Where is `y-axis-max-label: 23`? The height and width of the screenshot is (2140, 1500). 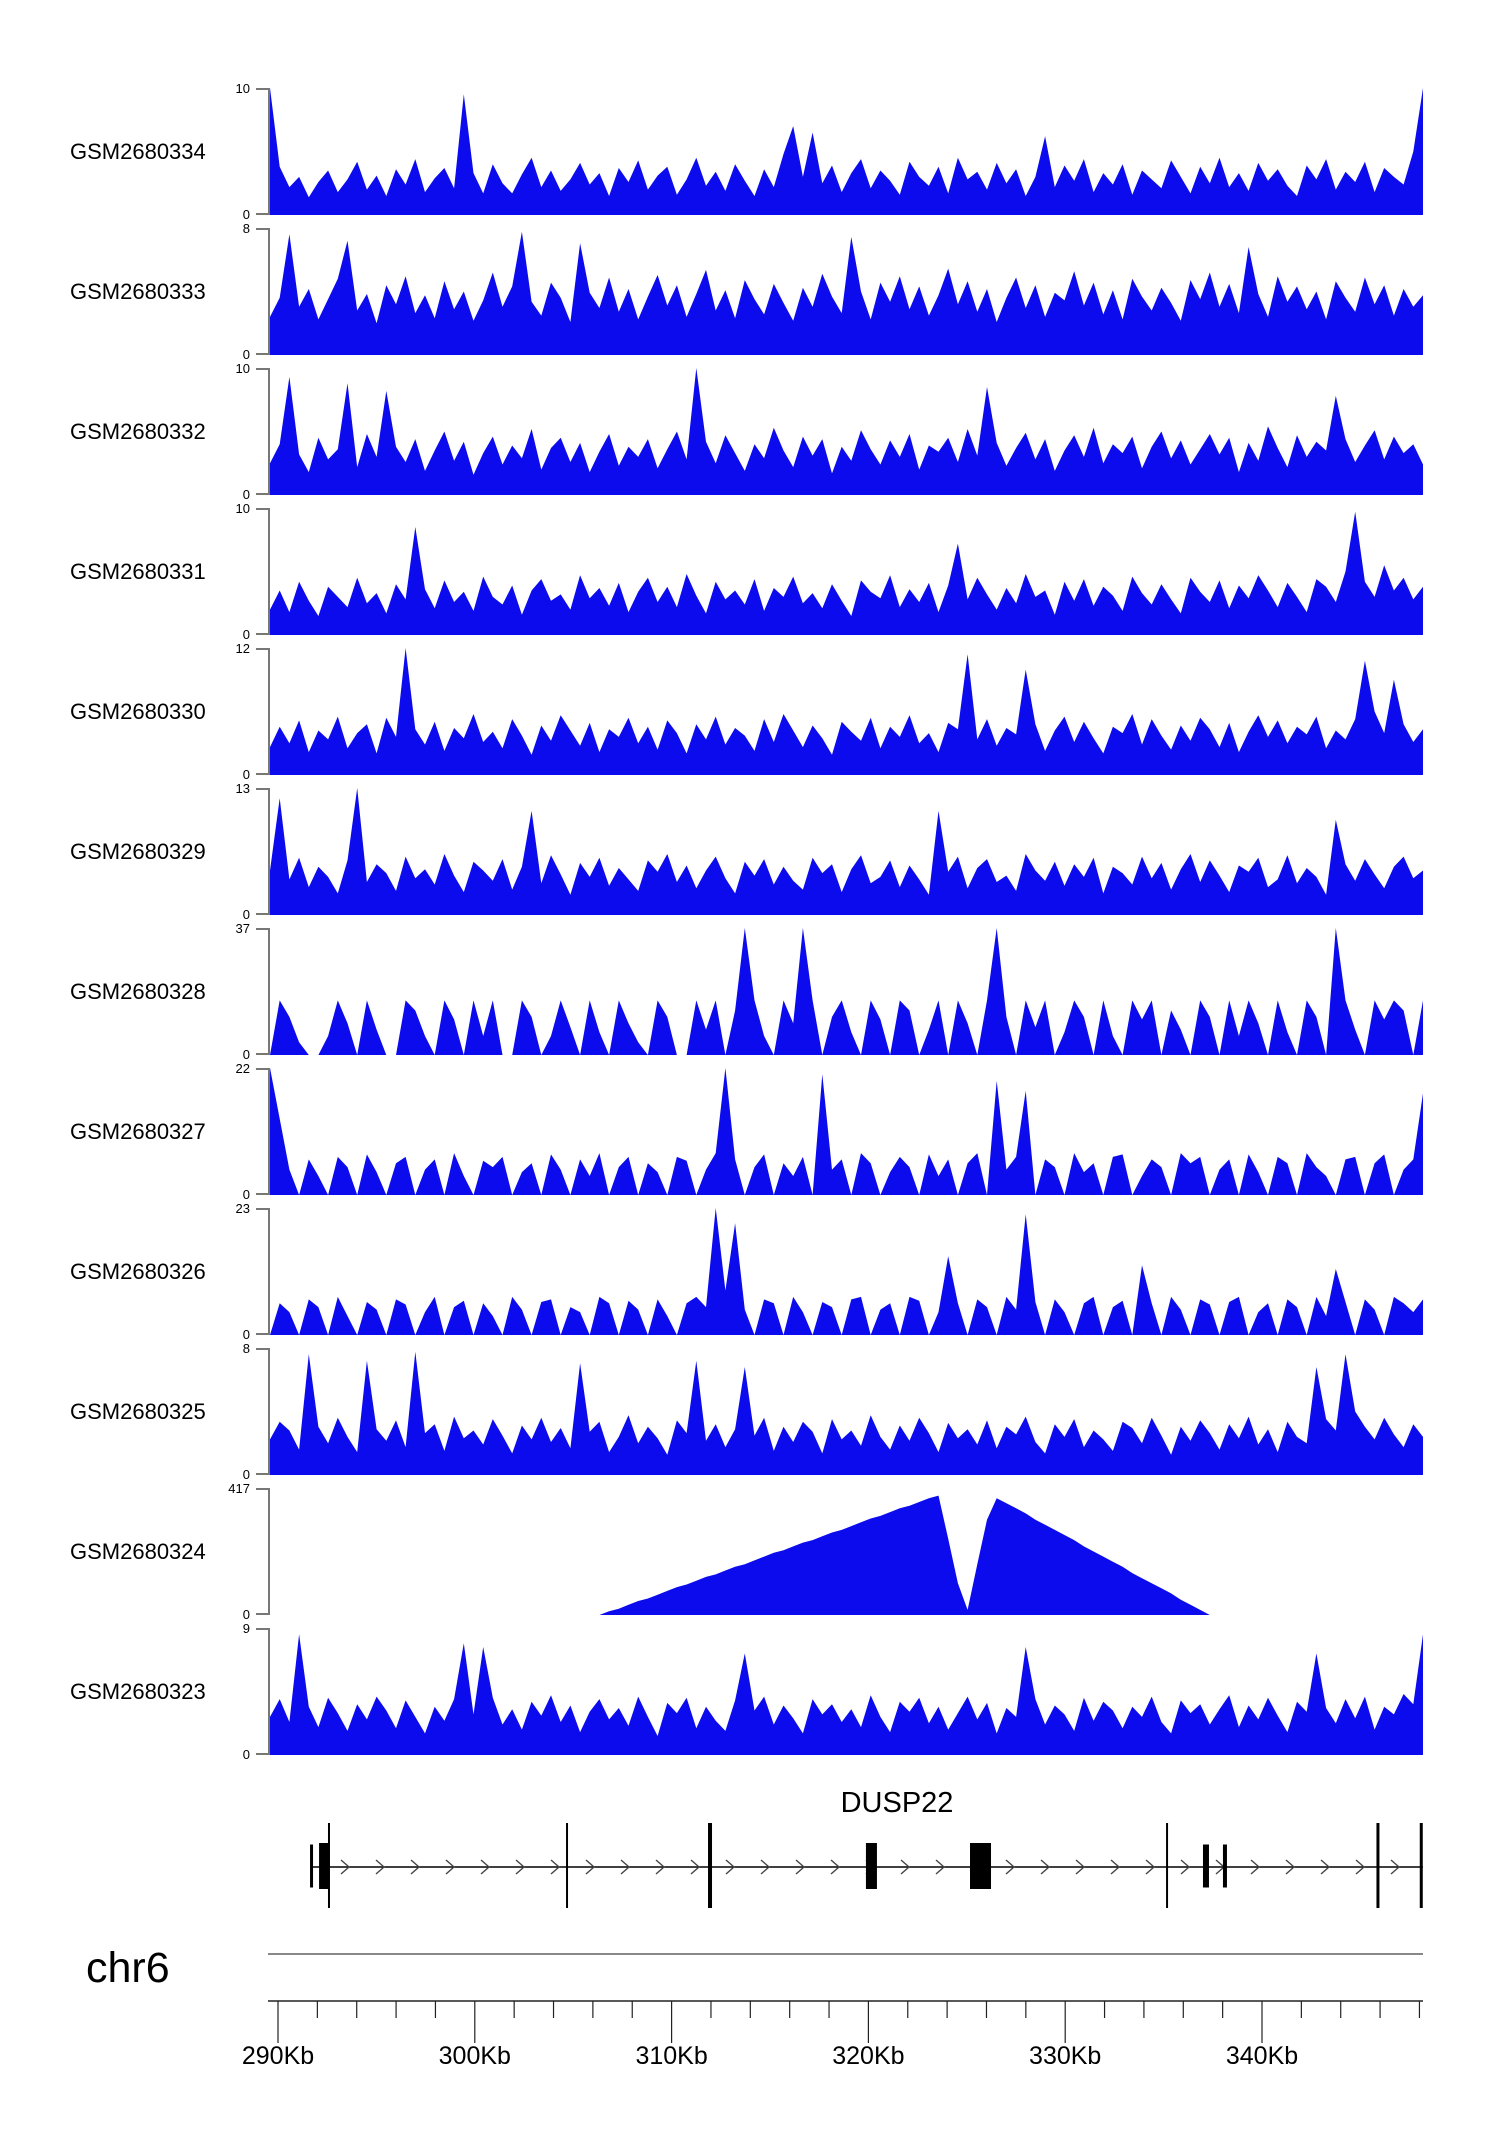 y-axis-max-label: 23 is located at coordinates (242, 1208).